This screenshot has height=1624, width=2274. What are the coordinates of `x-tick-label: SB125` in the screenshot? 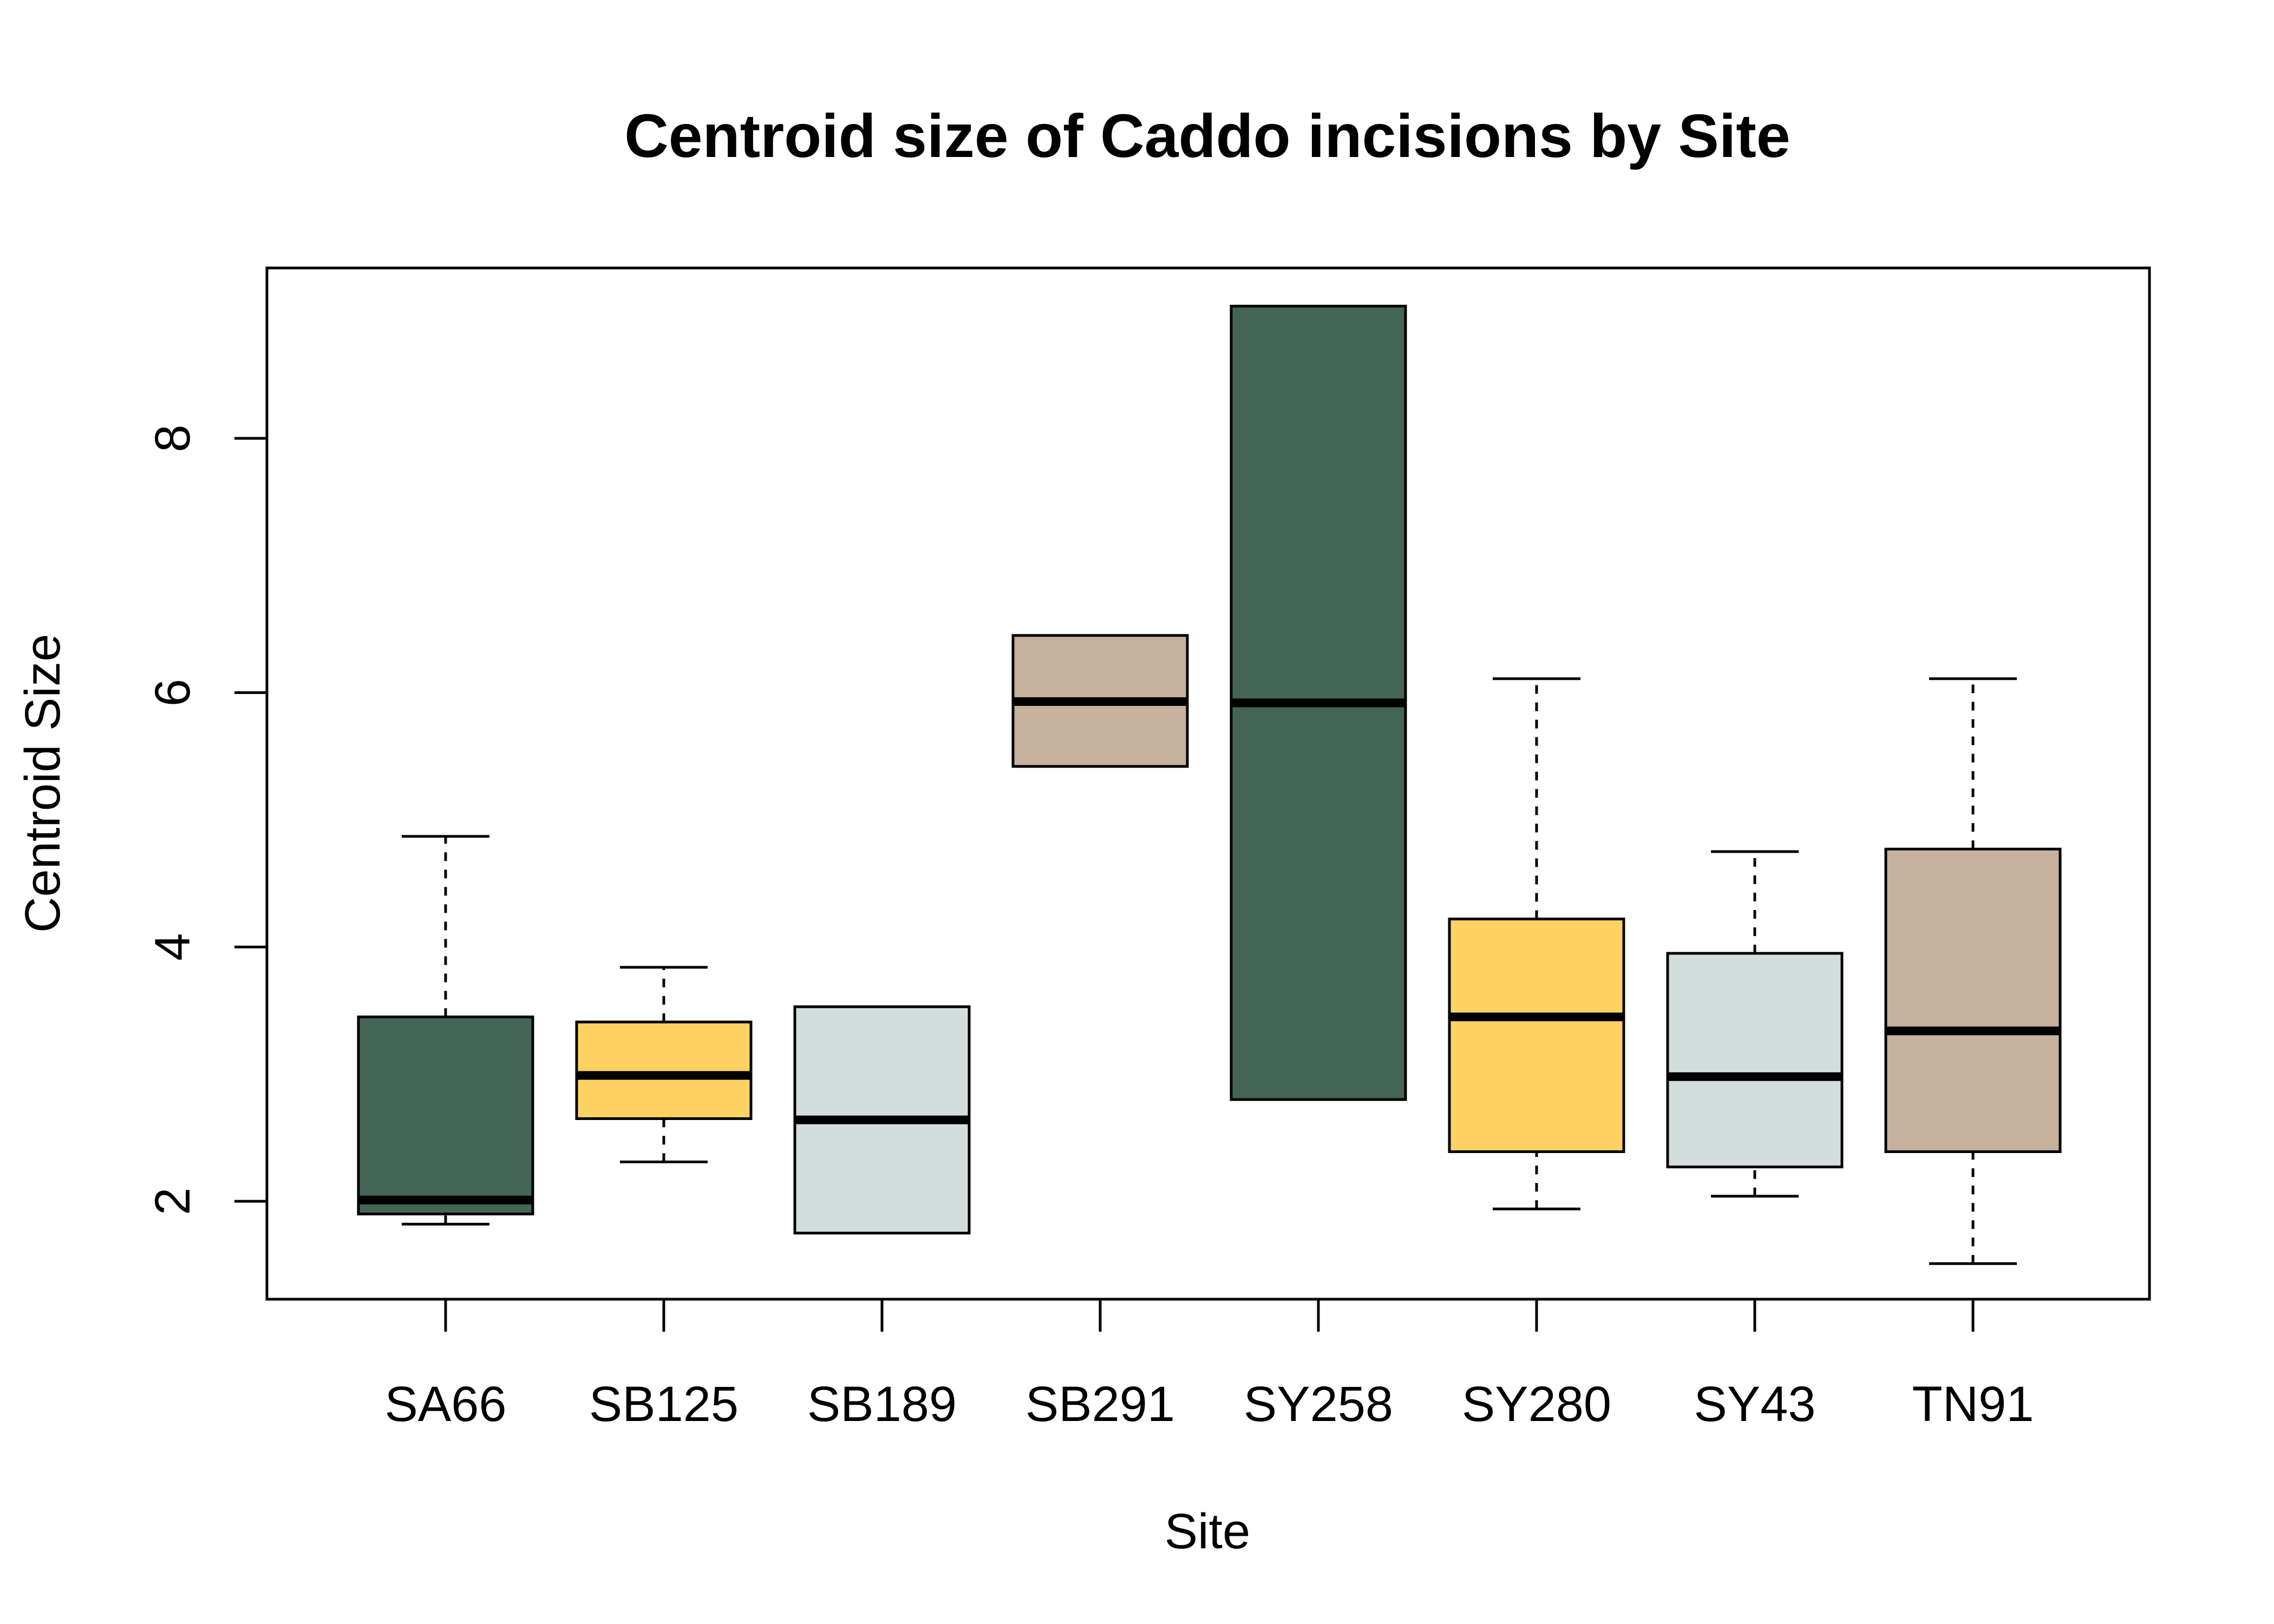 It's located at (664, 1404).